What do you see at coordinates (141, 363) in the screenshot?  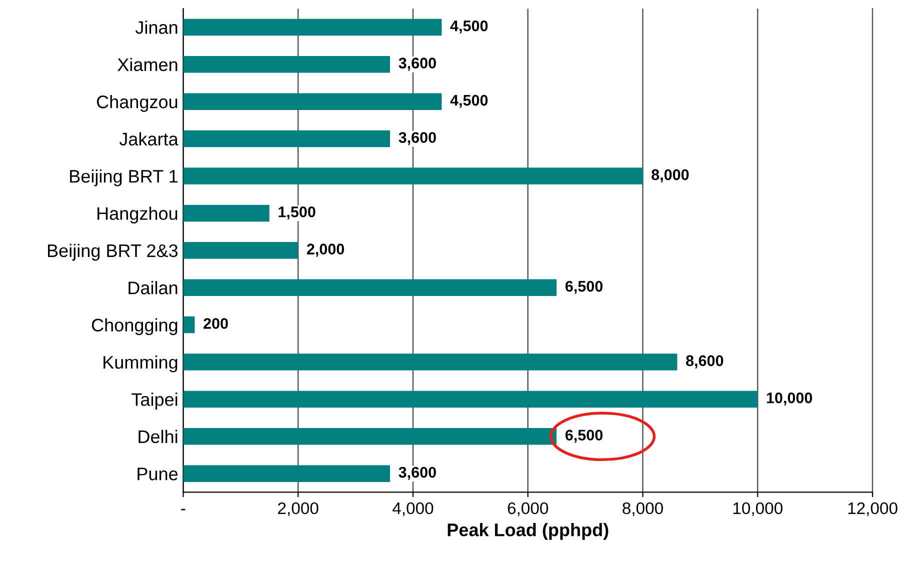 I see `y-tick-label: Kumming` at bounding box center [141, 363].